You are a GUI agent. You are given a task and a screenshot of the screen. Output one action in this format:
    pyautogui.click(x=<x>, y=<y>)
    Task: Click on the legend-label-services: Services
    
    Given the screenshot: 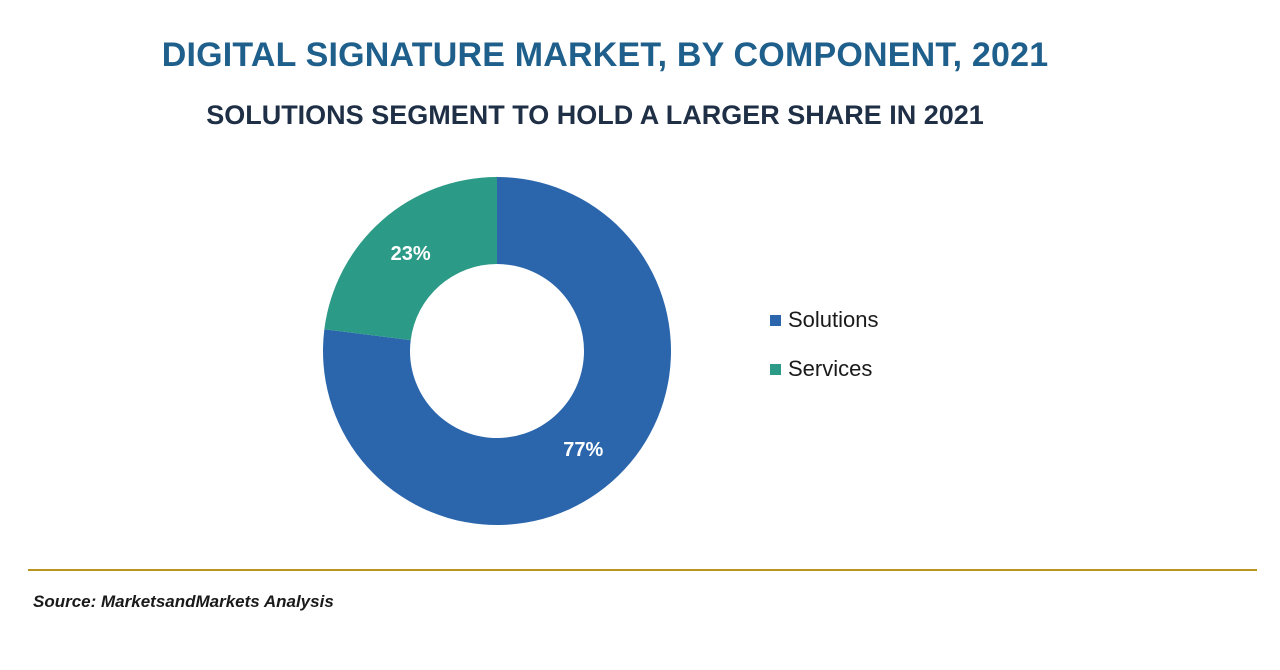 What is the action you would take?
    pyautogui.click(x=830, y=368)
    